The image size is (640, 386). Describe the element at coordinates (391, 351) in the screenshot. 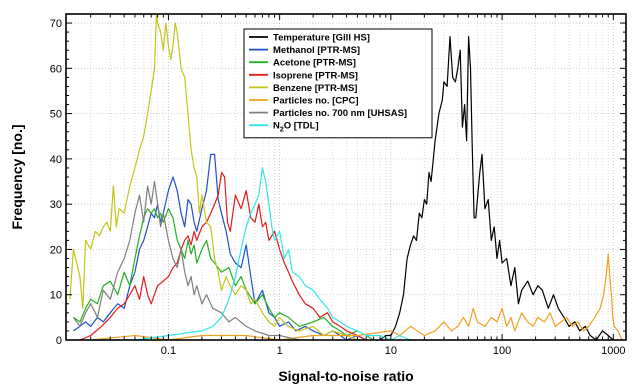

I see `x-tick-label: 10` at that location.